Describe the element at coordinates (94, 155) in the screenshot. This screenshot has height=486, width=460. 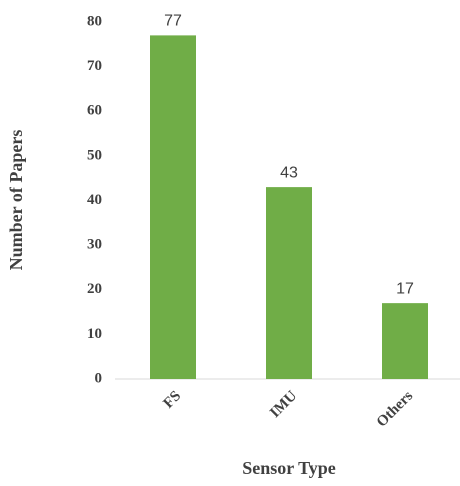
I see `y-tick-label: 50` at that location.